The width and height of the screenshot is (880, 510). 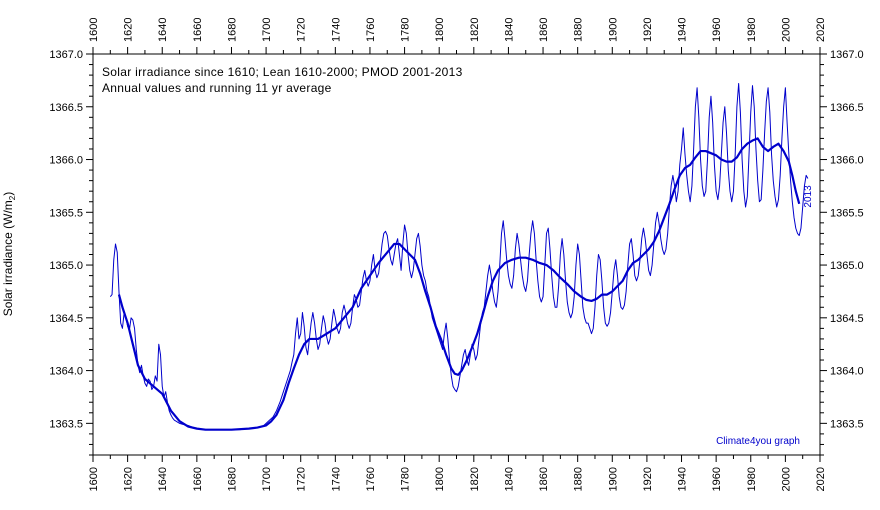 What do you see at coordinates (66, 319) in the screenshot?
I see `y-tick-label: 1364.5` at bounding box center [66, 319].